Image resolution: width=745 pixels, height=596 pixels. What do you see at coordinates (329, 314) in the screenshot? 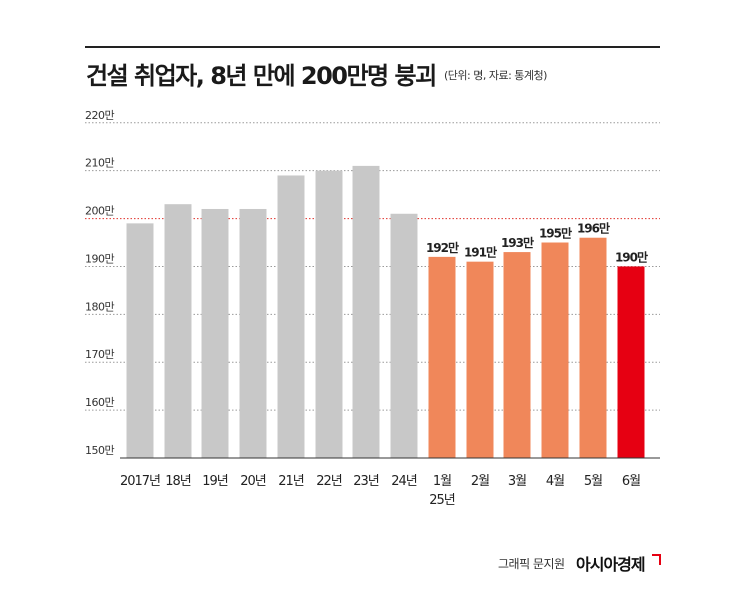
I see `bar-22년` at bounding box center [329, 314].